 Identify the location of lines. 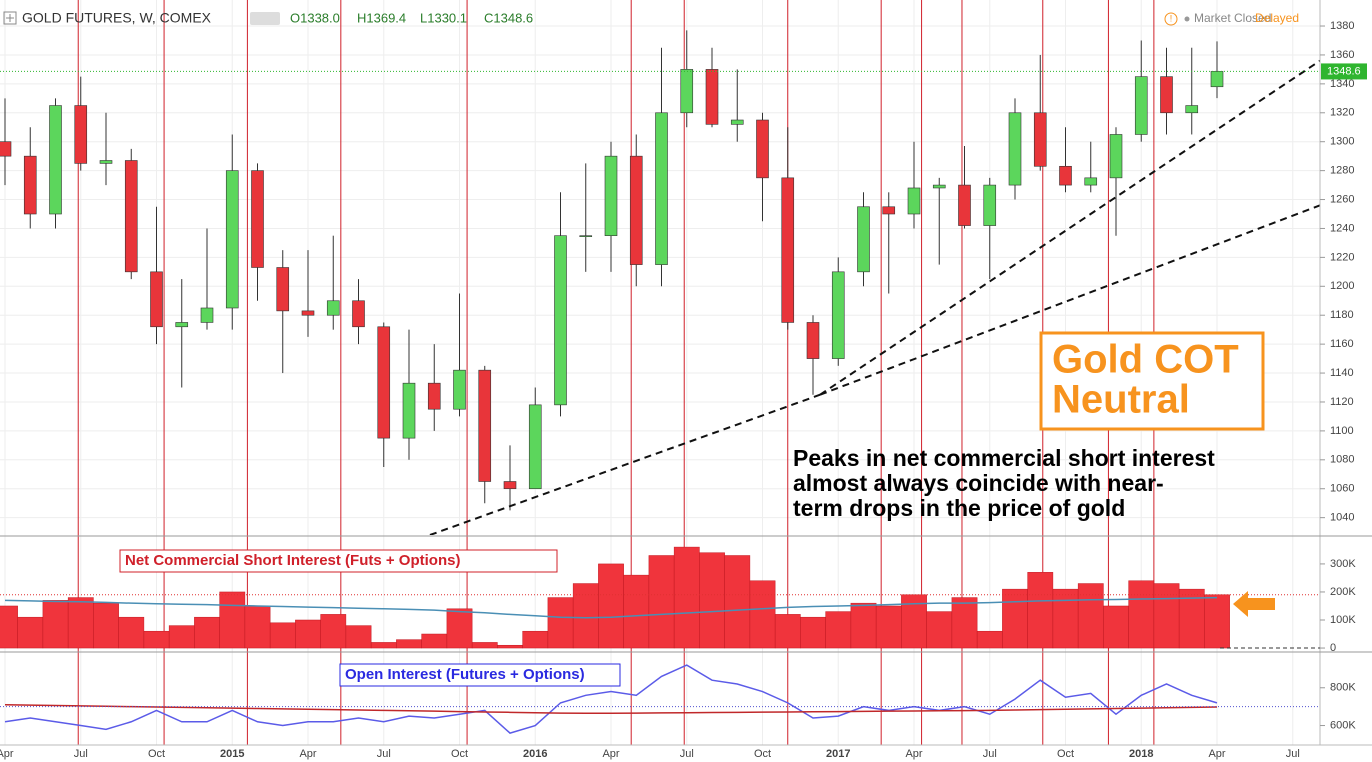
(611, 699).